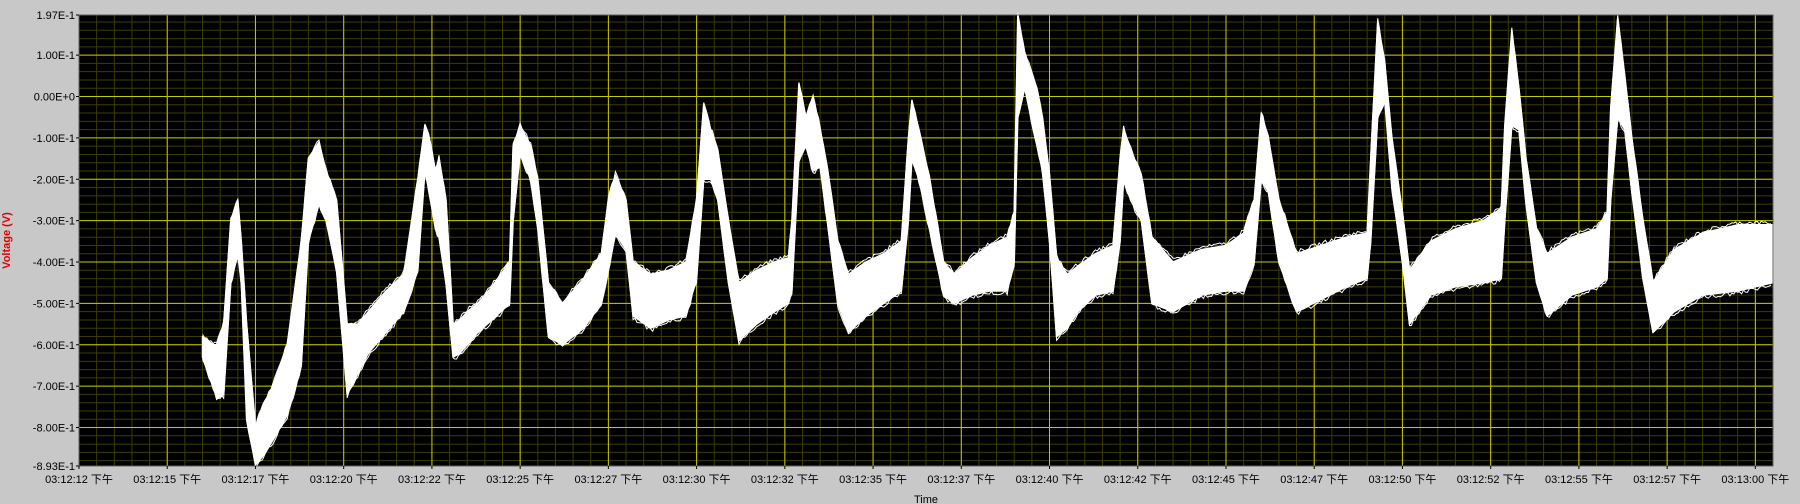 This screenshot has height=504, width=1800. Describe the element at coordinates (54, 263) in the screenshot. I see `y-tick-label: -4.00E-1` at that location.